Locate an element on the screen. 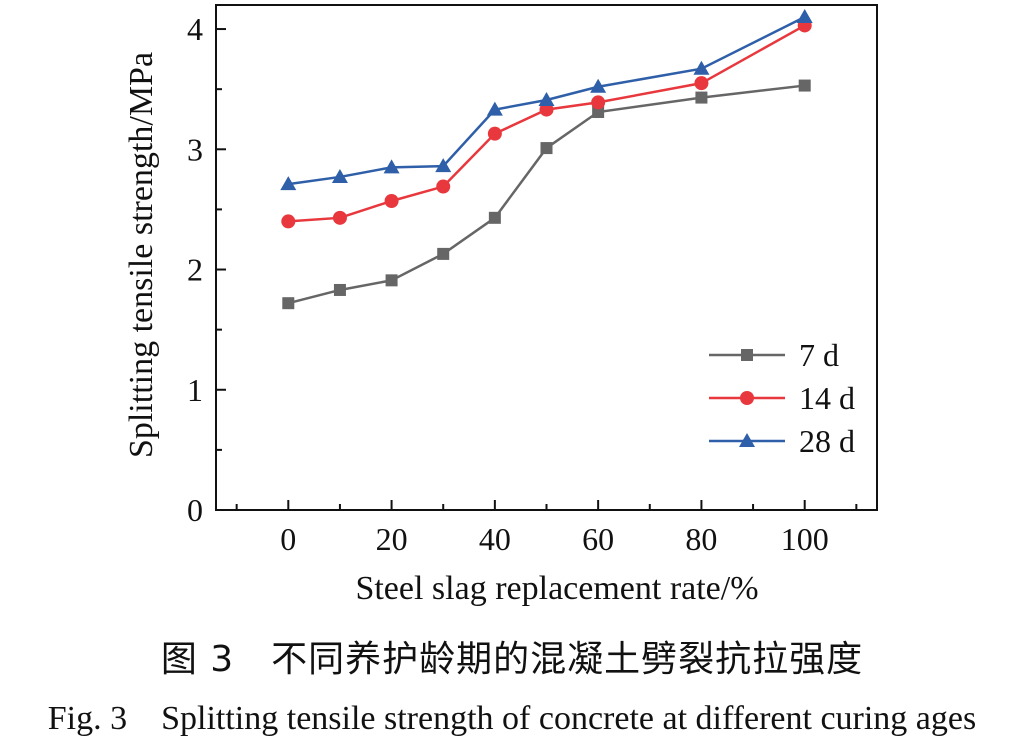  series-28d is located at coordinates (546, 100).